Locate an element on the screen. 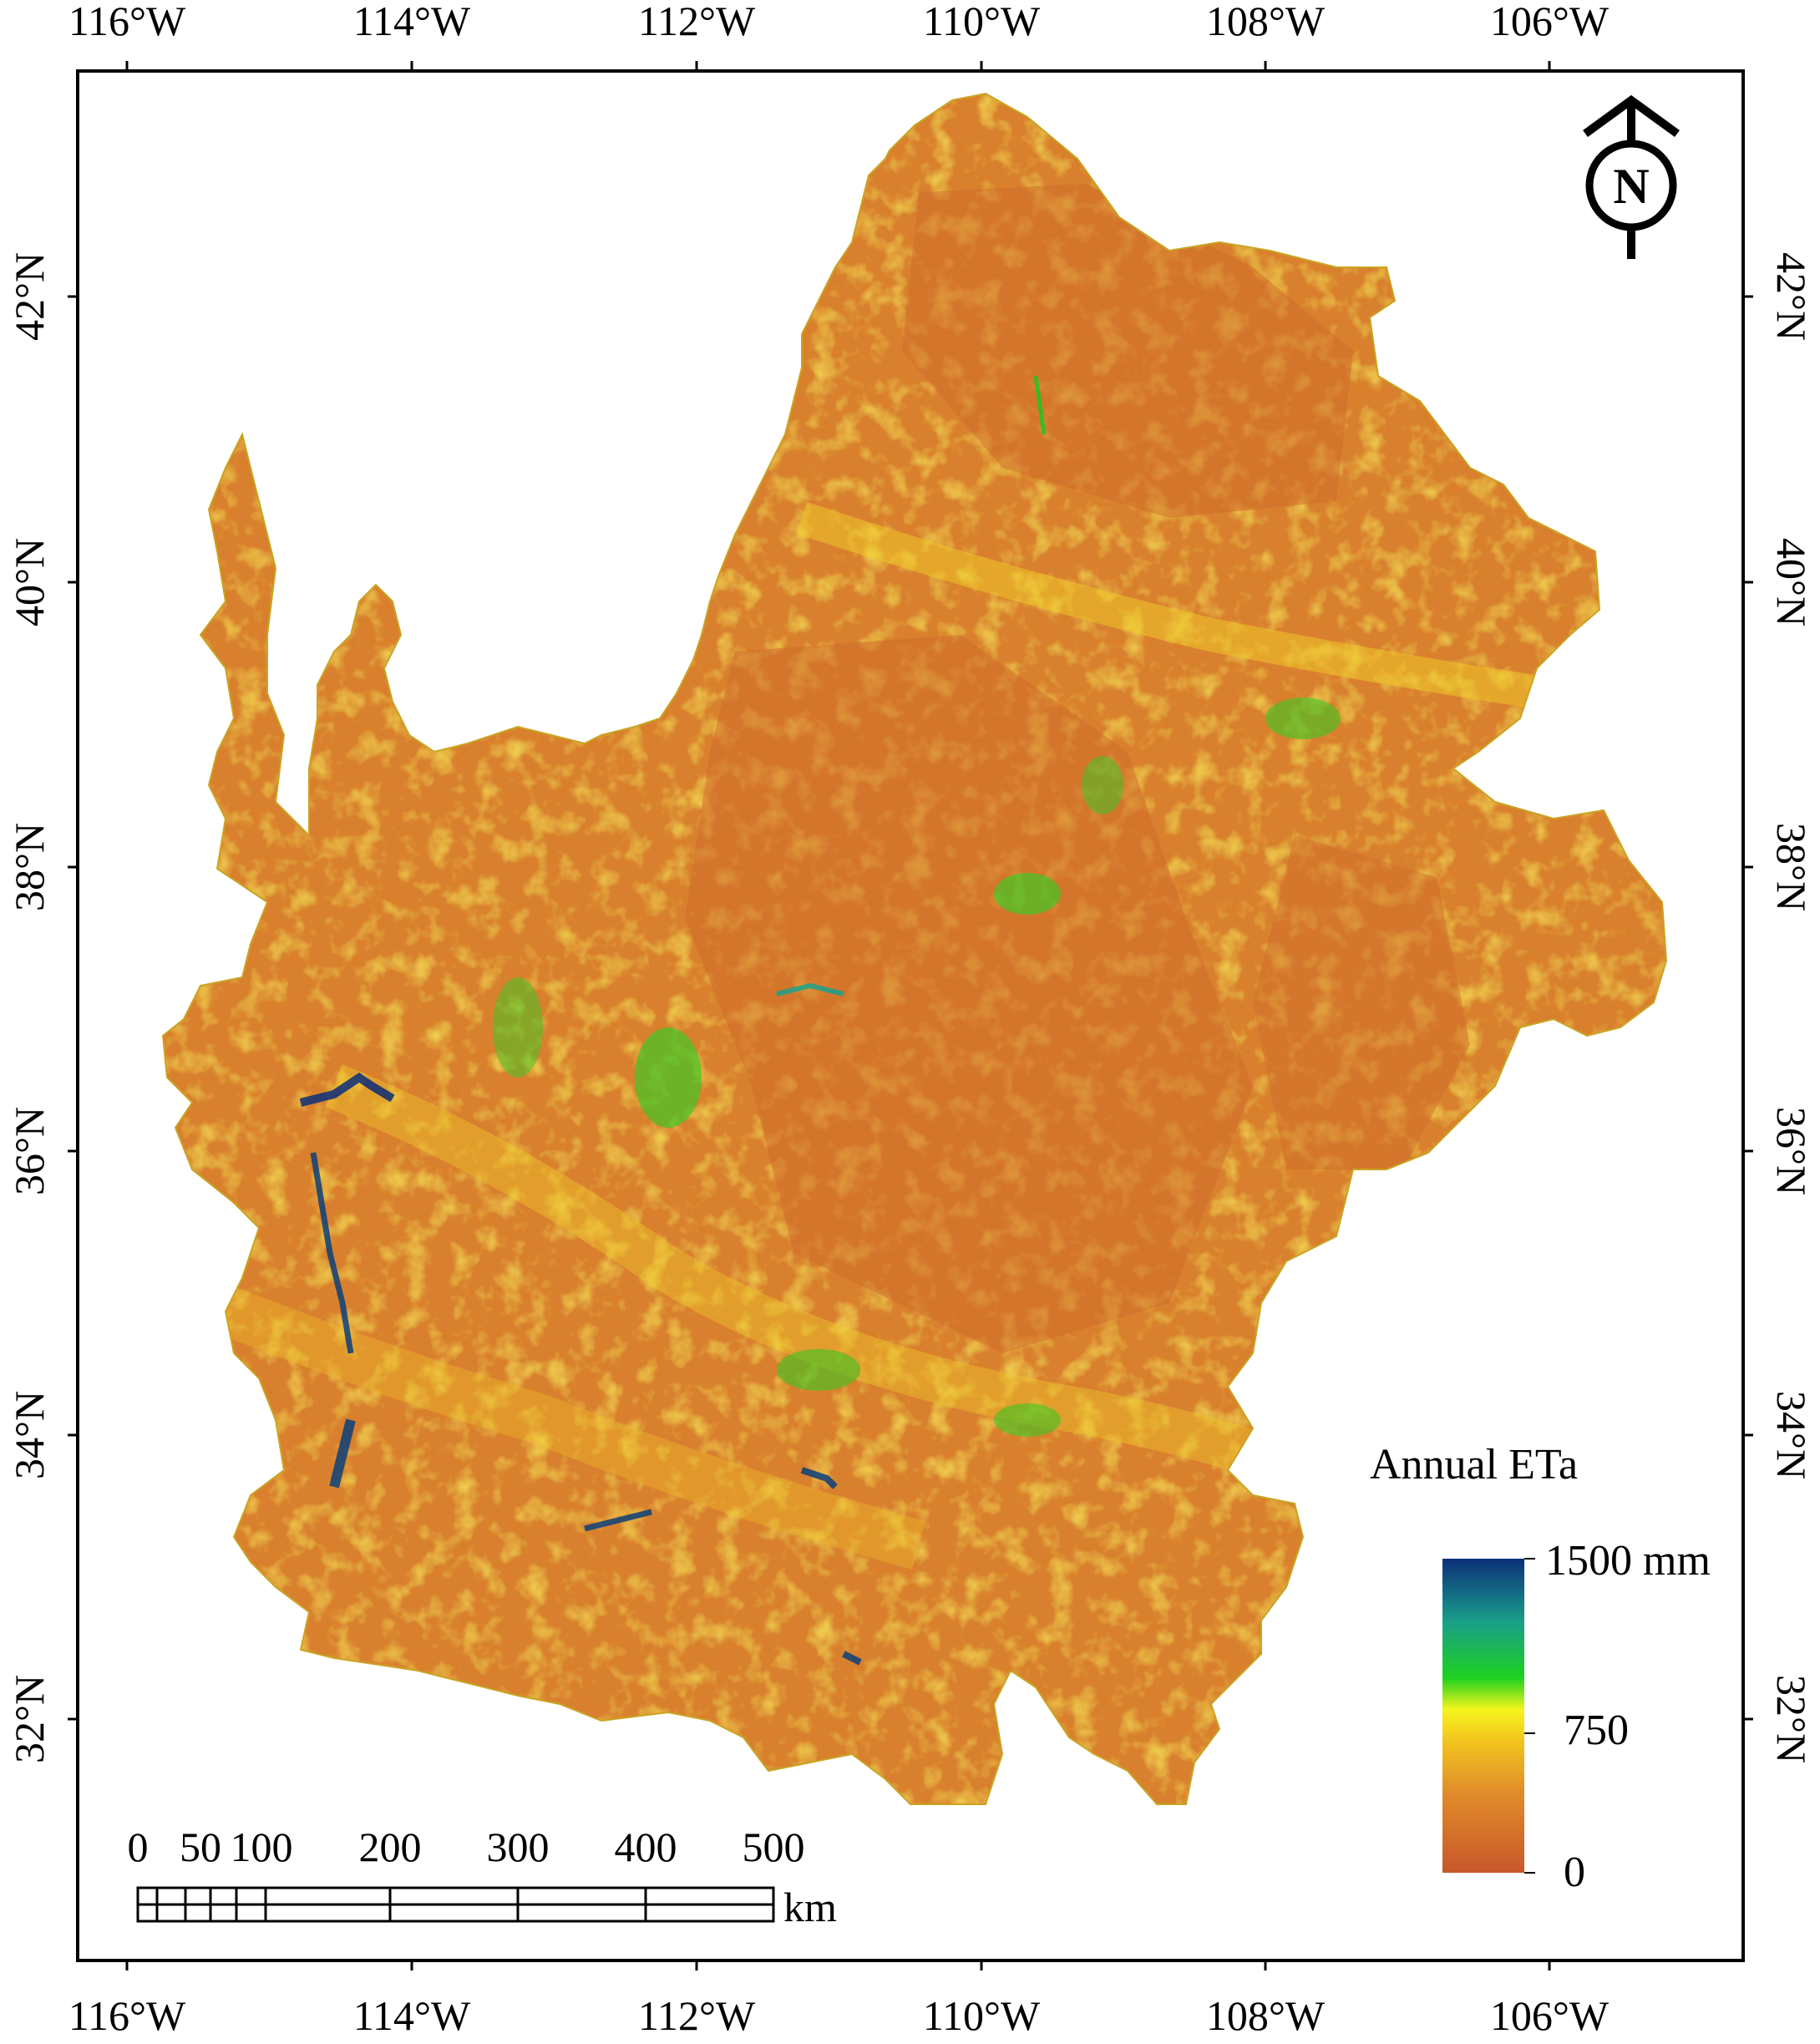 This screenshot has width=1820, height=2044. latitude-labels-left: 42°N 40°N 38°N 36°N 34°N 32°N is located at coordinates (42, 1007).